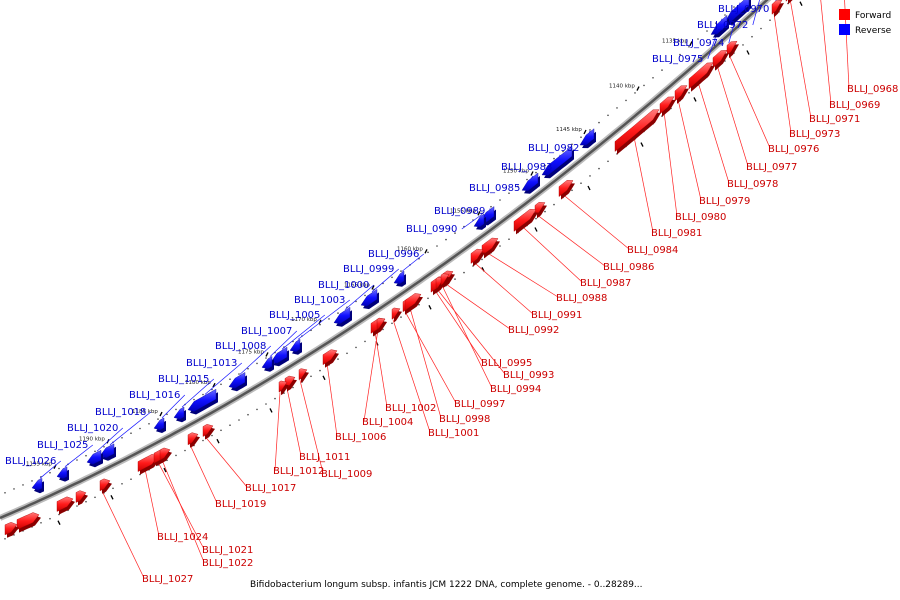  What do you see at coordinates (145, 412) in the screenshot?
I see `kbp-tick-label: 1185 kbp` at bounding box center [145, 412].